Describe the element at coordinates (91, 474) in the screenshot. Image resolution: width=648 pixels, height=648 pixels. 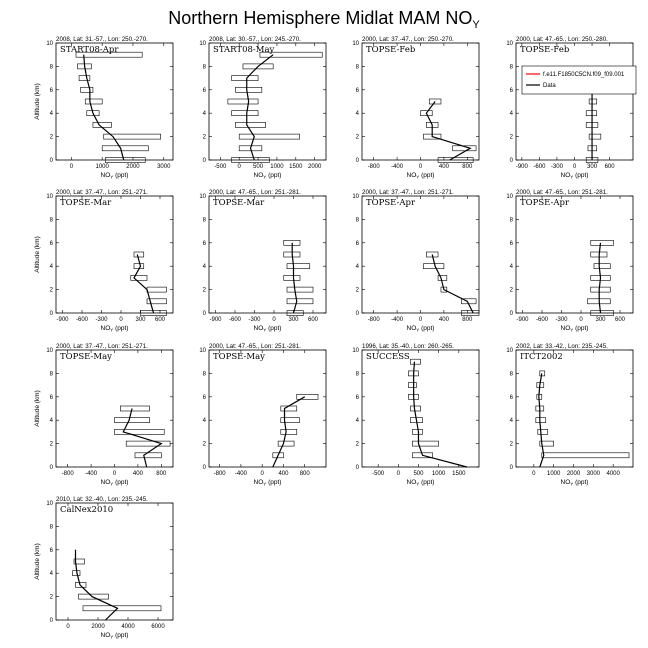
I see `x-tick-label: -400` at that location.